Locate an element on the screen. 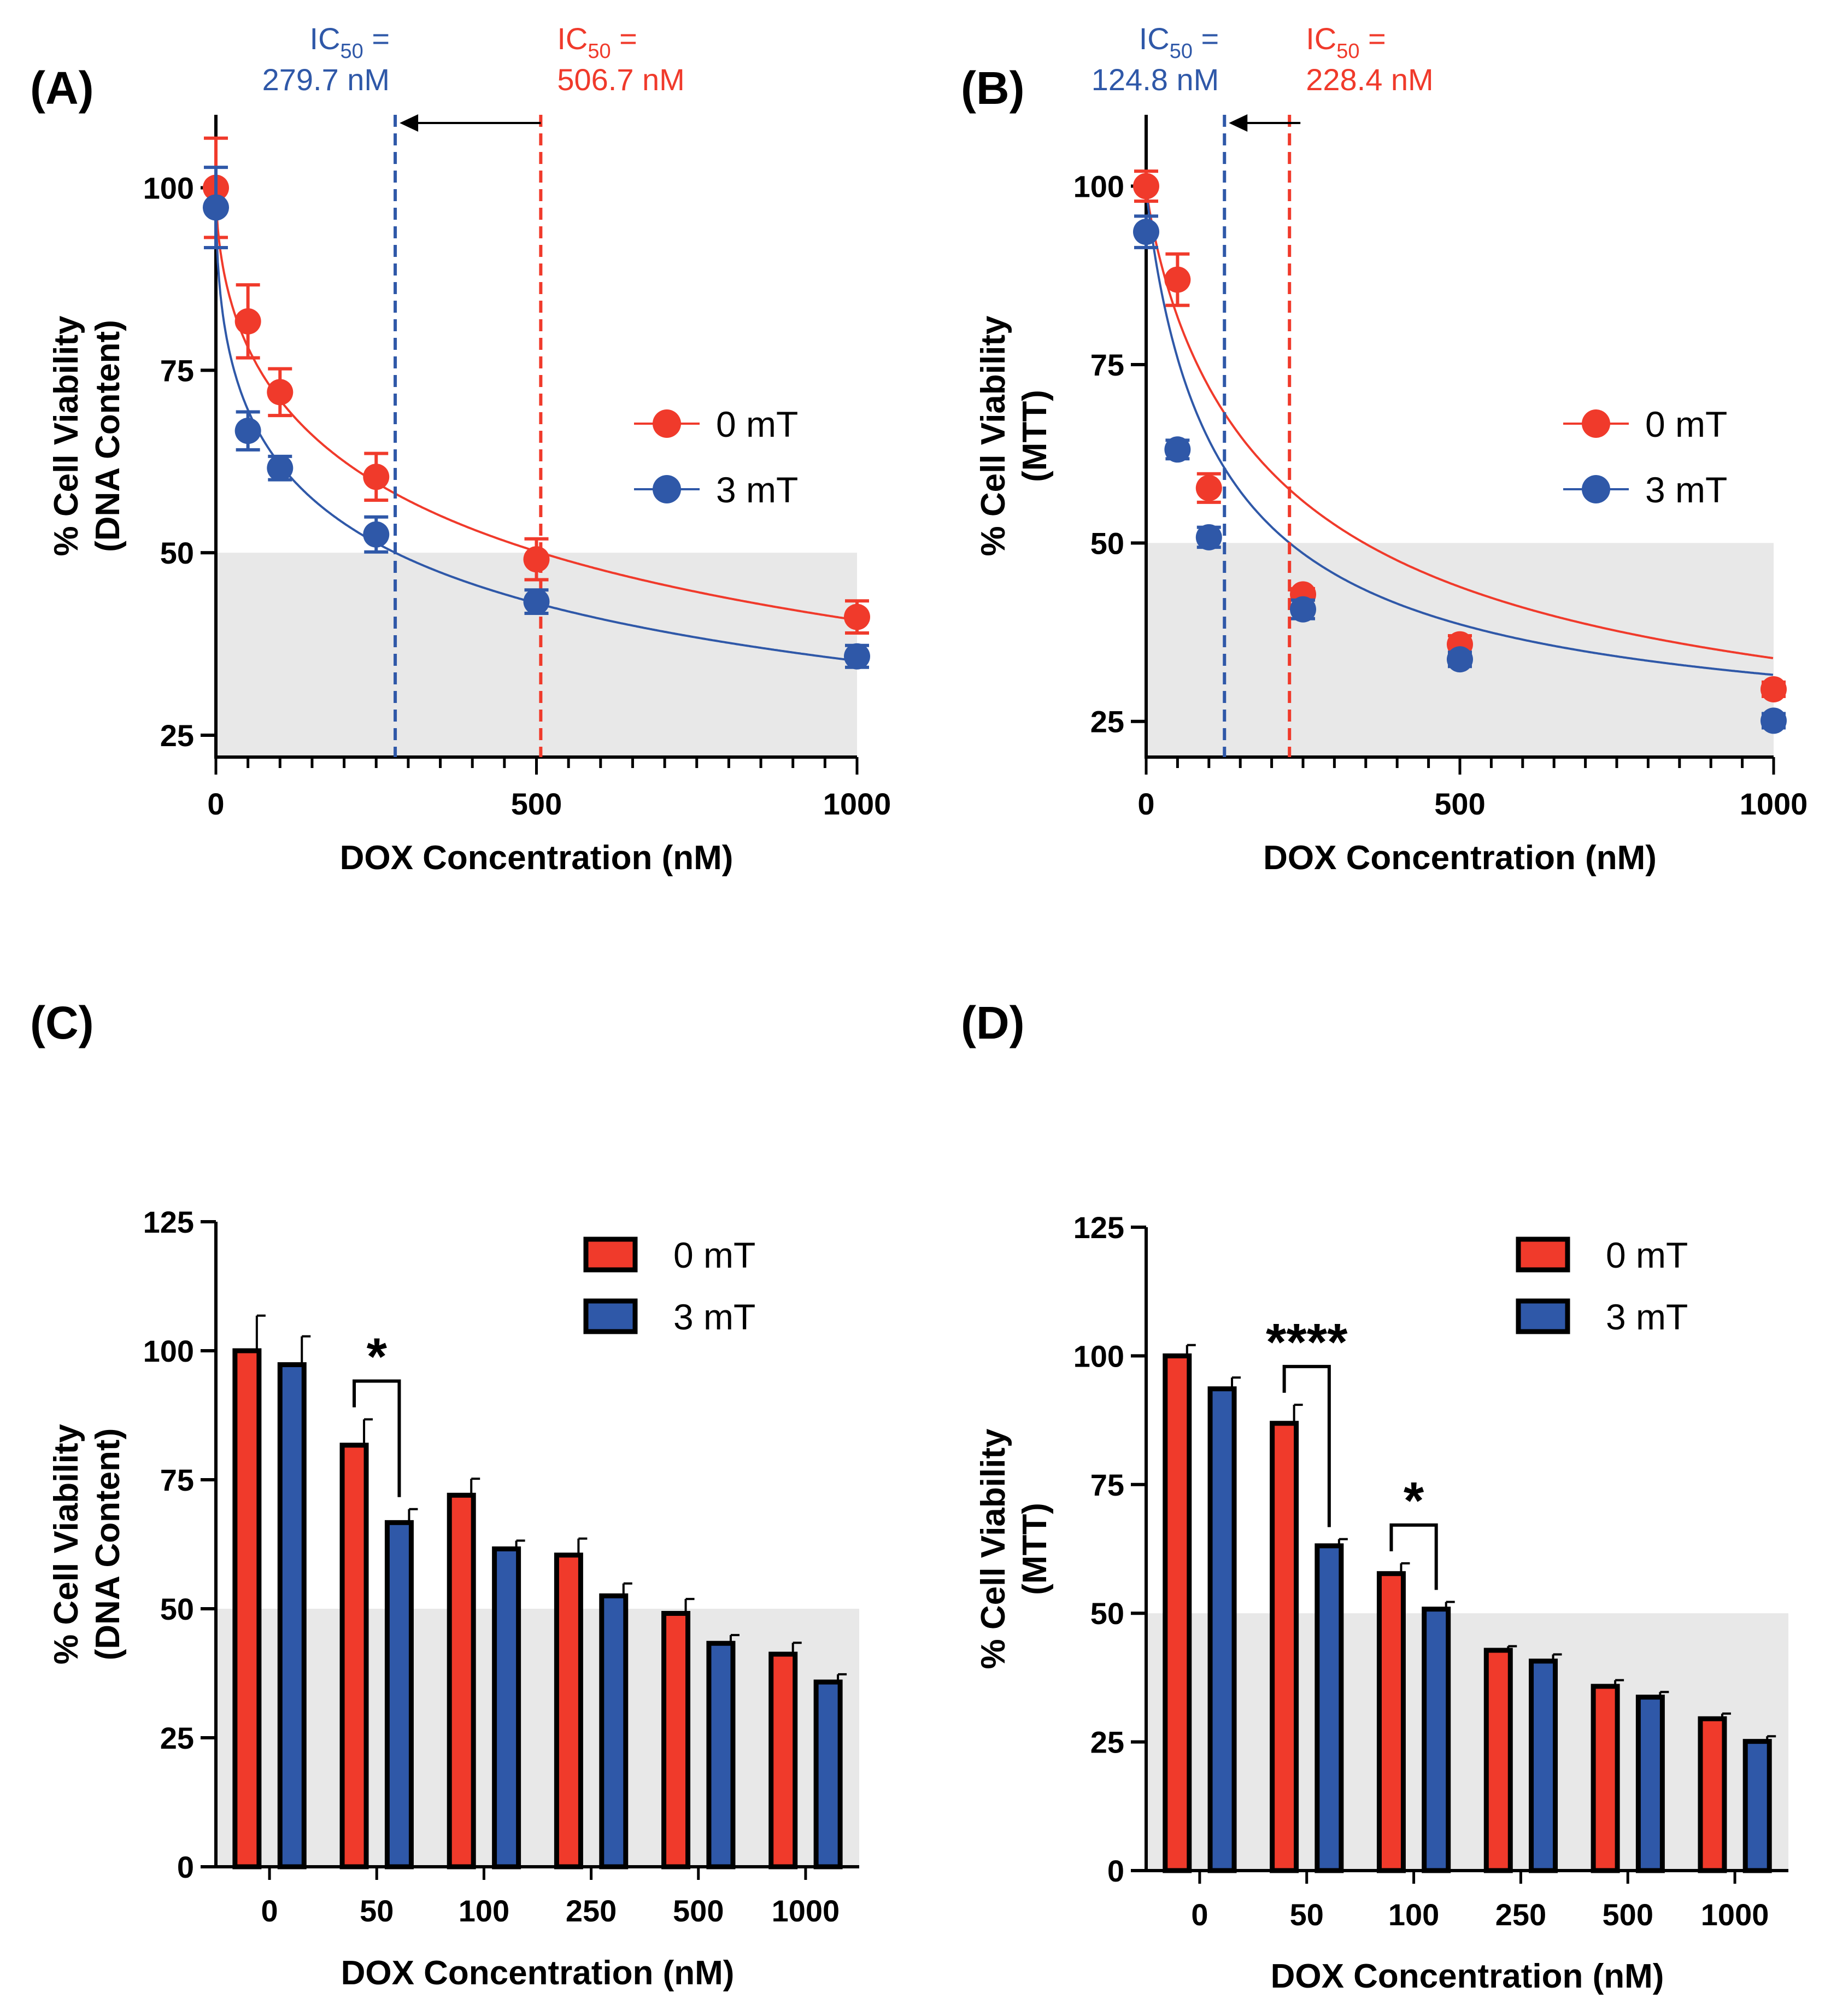  ic50-value: 124.8 nM is located at coordinates (1155, 79).